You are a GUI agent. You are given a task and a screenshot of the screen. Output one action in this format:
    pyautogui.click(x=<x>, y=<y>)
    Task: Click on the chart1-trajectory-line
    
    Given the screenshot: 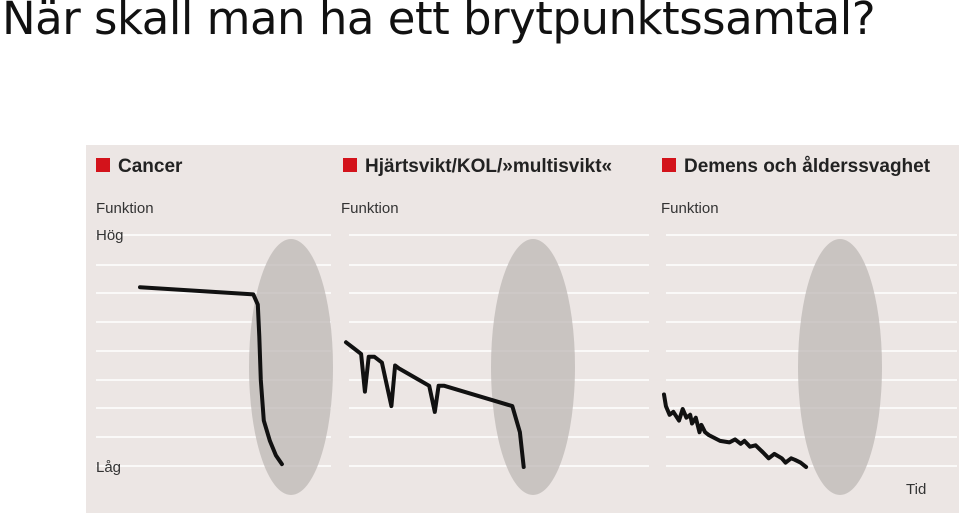 What is the action you would take?
    pyautogui.click(x=211, y=376)
    